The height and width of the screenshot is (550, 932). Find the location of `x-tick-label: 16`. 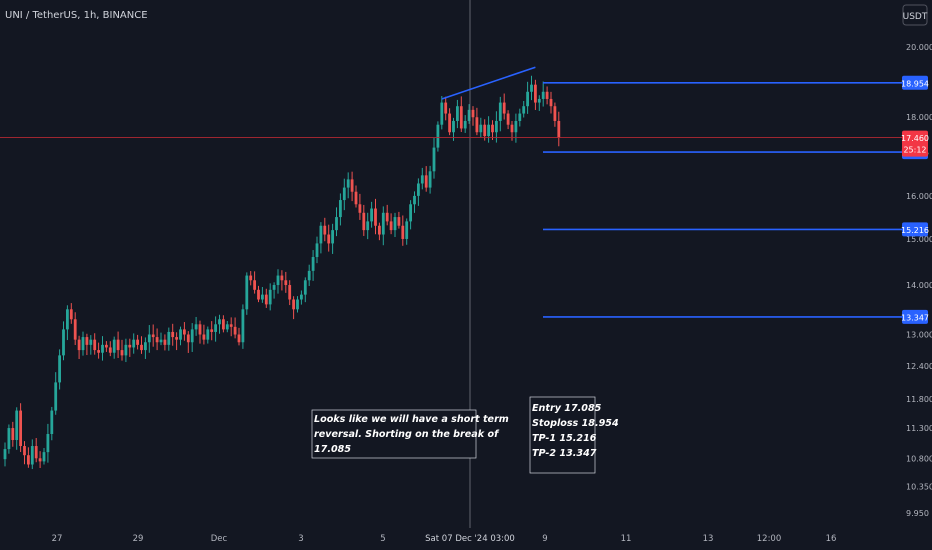

x-tick-label: 16 is located at coordinates (831, 539).